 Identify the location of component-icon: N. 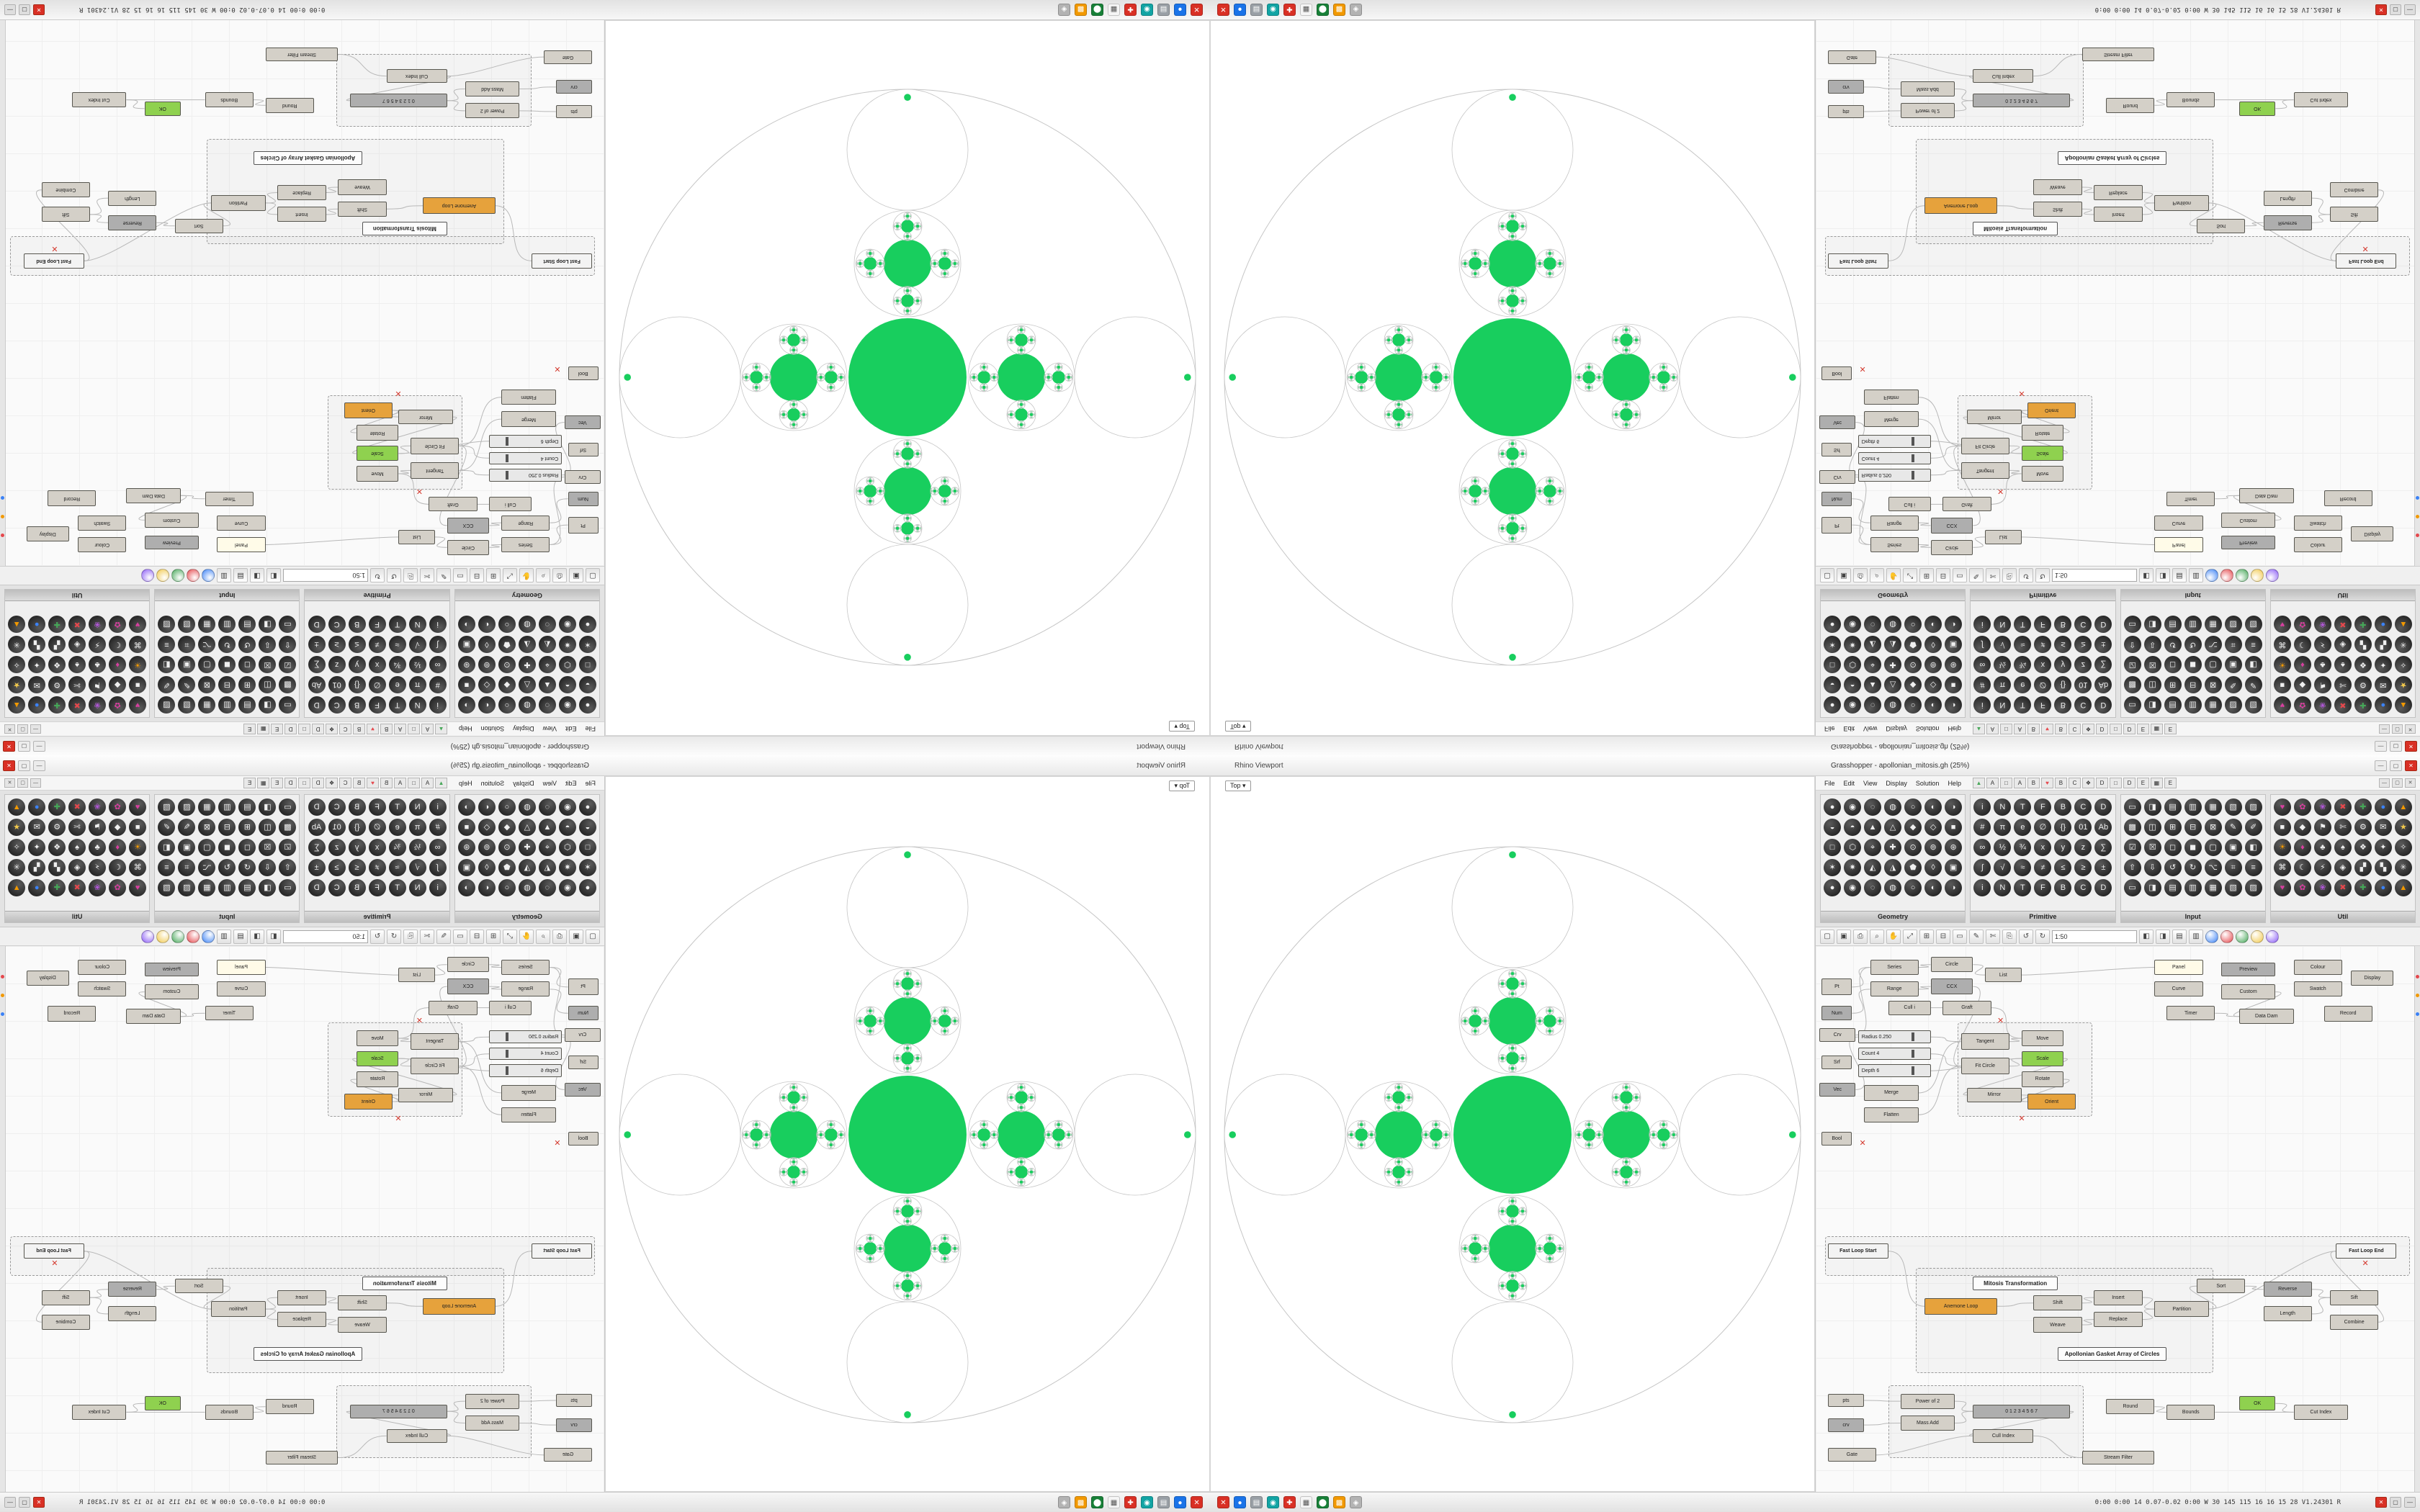
(2003, 807).